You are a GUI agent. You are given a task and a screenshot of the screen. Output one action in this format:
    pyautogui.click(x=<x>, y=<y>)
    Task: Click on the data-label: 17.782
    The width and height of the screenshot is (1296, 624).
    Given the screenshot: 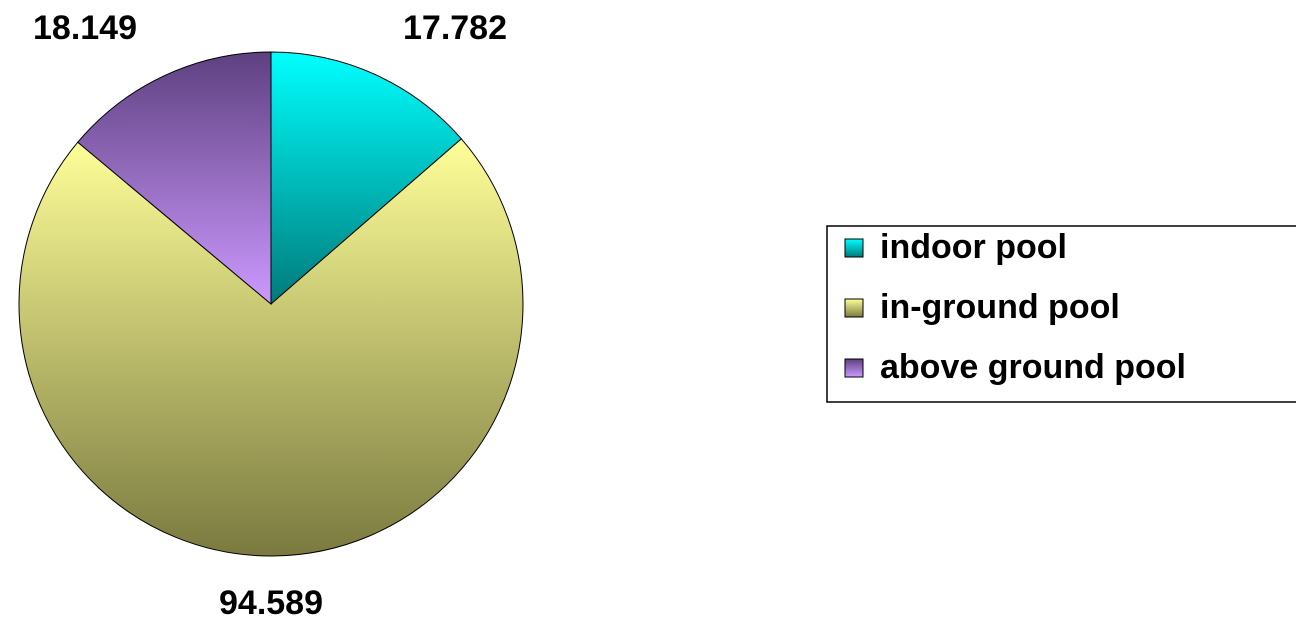 What is the action you would take?
    pyautogui.click(x=455, y=28)
    